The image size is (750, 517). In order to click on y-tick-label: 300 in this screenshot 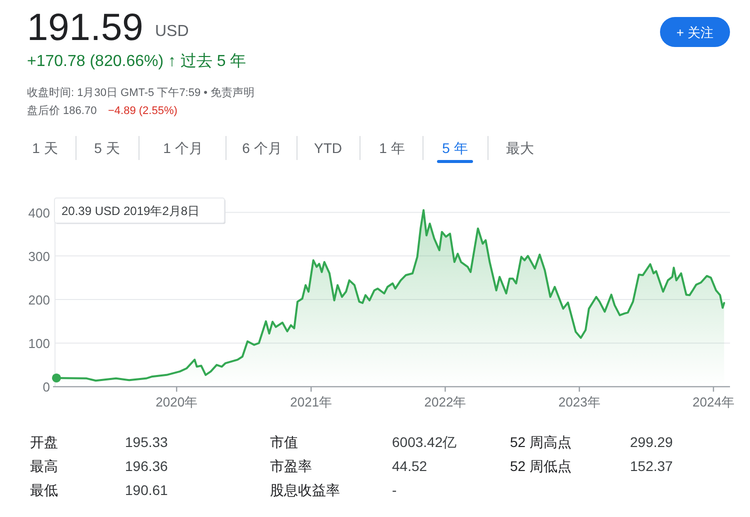, I will do `click(39, 256)`.